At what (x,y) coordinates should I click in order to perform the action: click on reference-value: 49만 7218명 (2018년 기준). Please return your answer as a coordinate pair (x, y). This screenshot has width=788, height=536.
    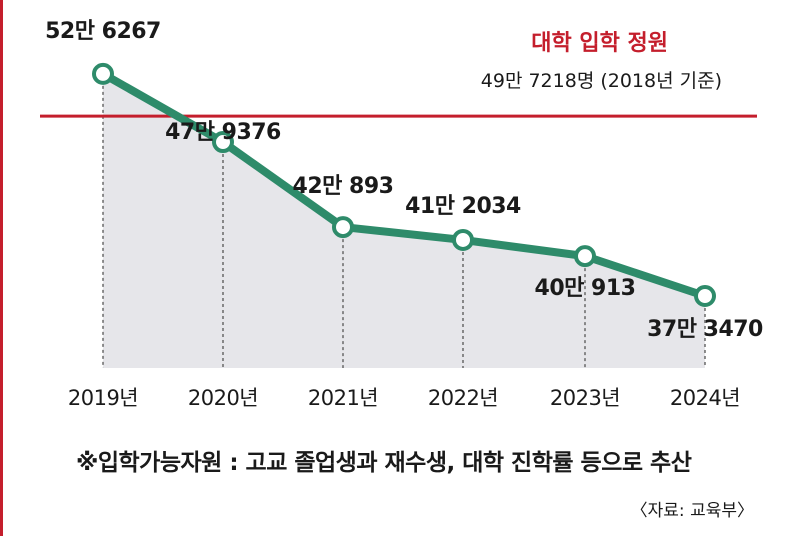
    Looking at the image, I should click on (601, 81).